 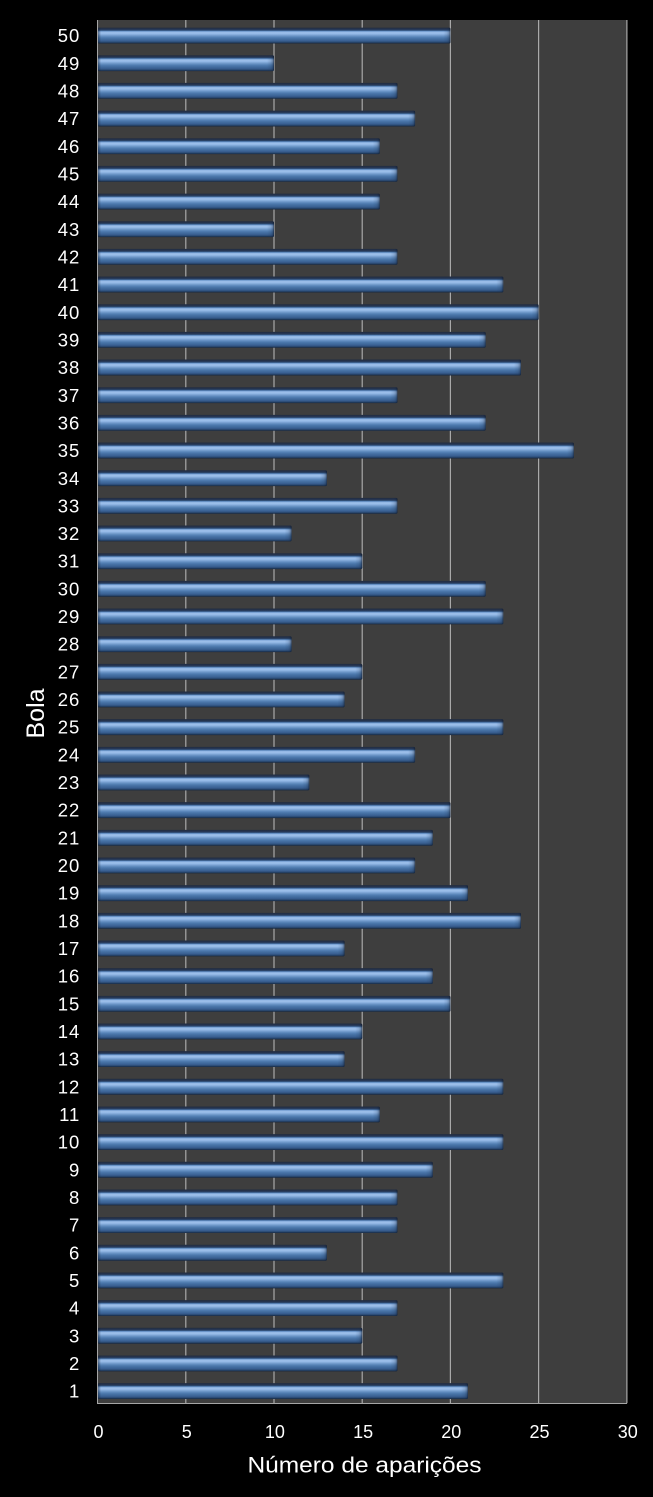 I want to click on svg-text: 39, so click(x=69, y=339).